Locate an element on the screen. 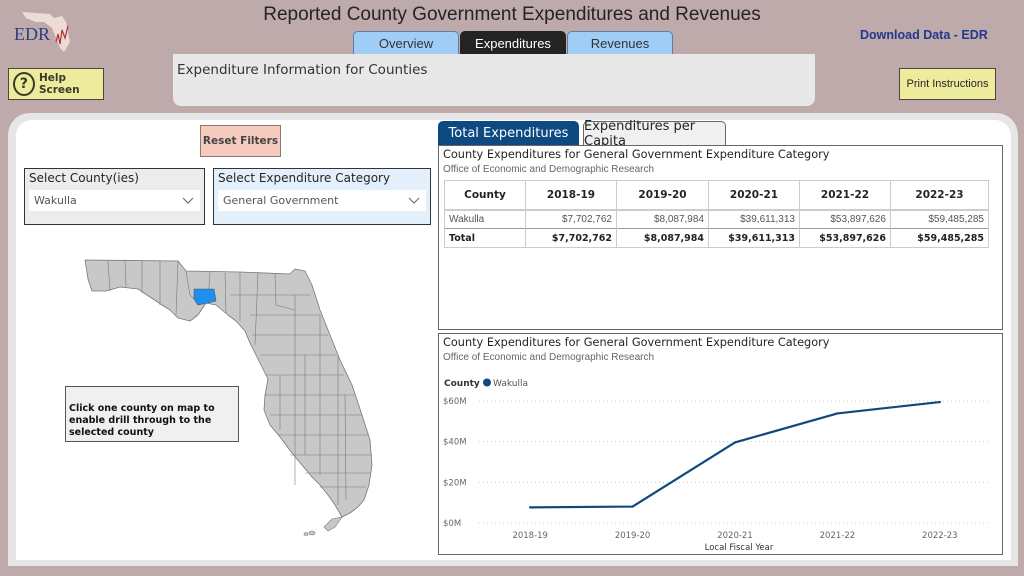 The width and height of the screenshot is (1024, 576). info-banner: Expenditure Information for Counties is located at coordinates (494, 80).